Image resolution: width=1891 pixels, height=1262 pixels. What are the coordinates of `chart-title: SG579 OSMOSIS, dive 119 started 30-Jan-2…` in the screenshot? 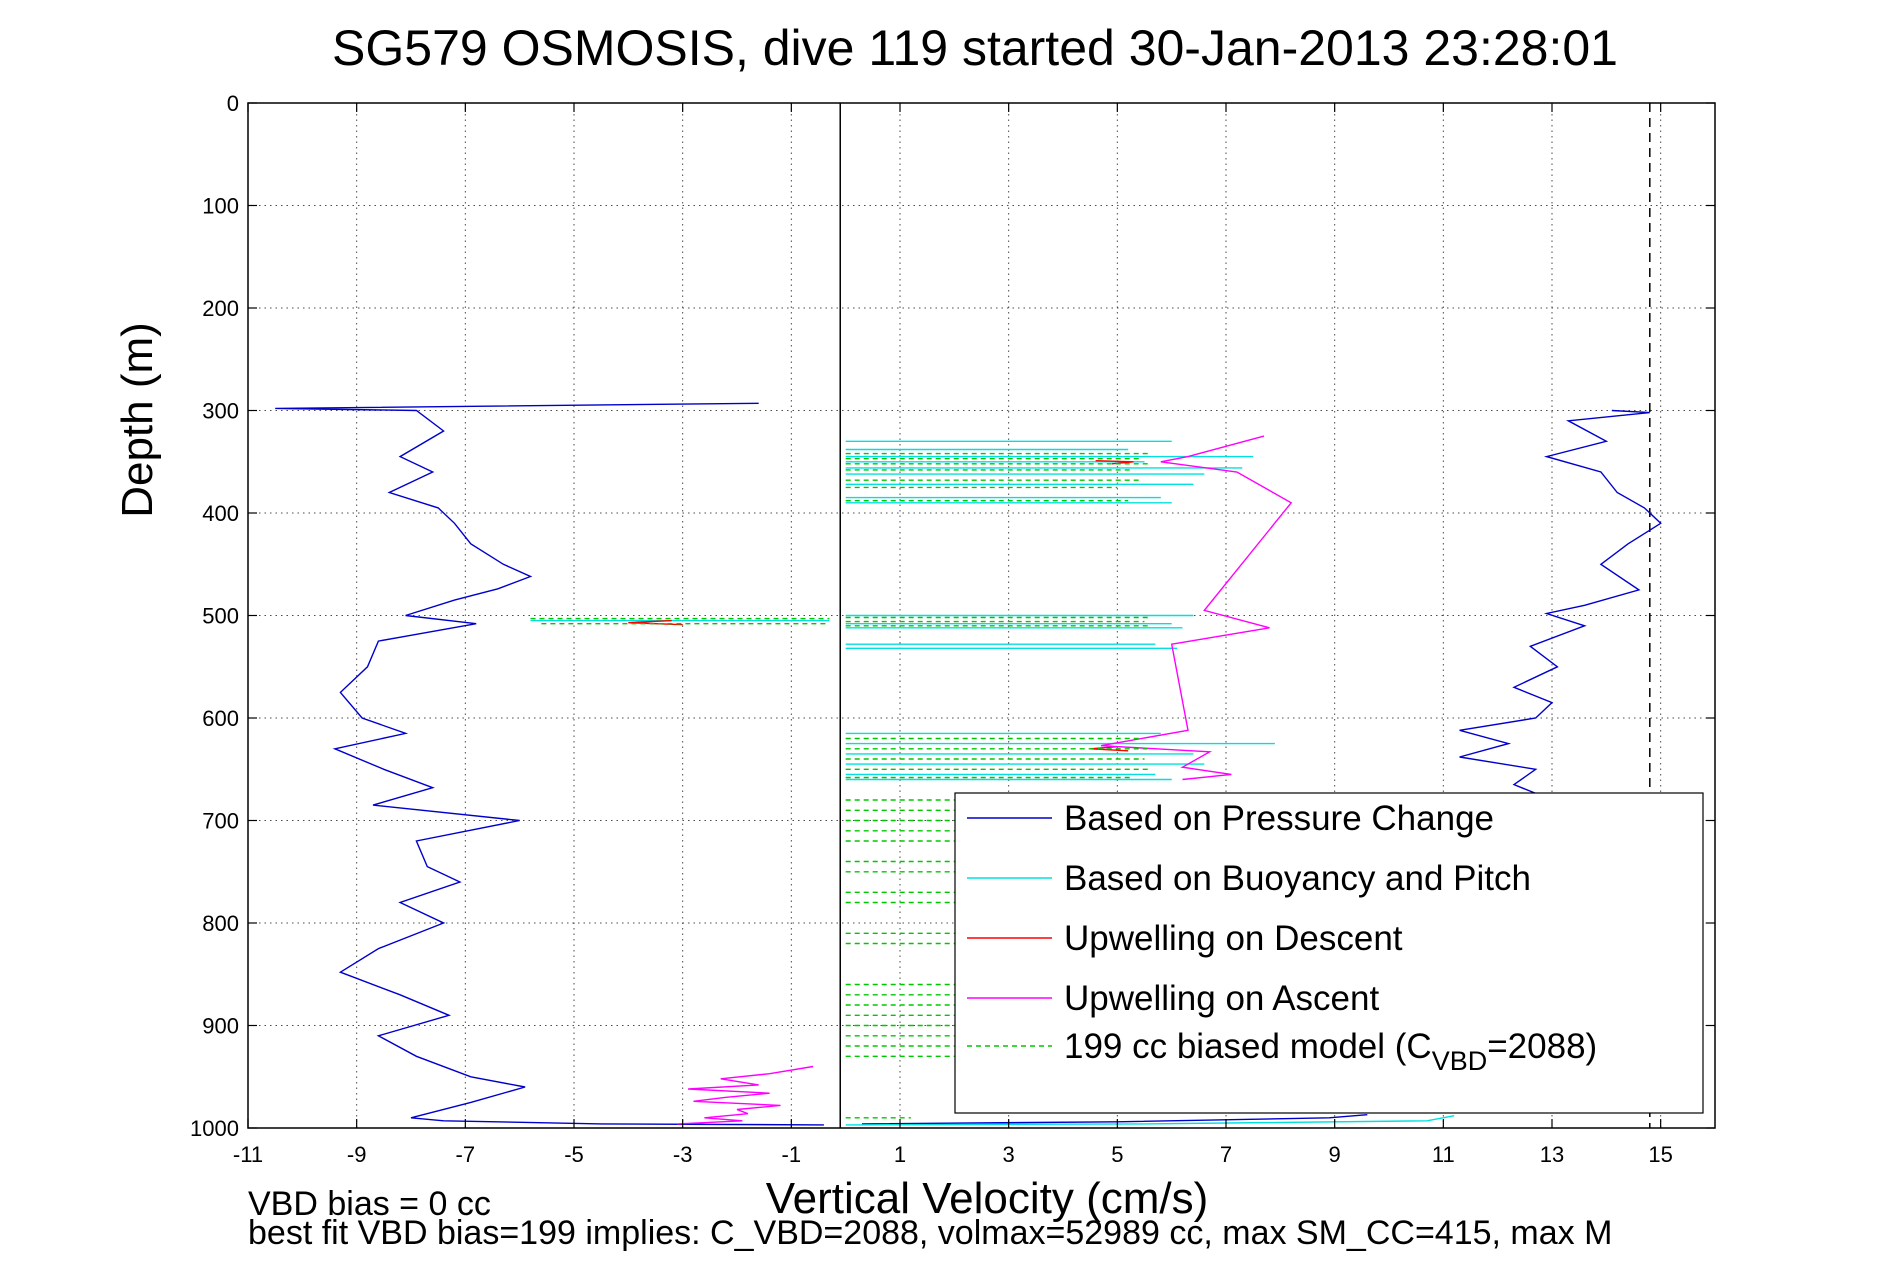 It's located at (975, 48).